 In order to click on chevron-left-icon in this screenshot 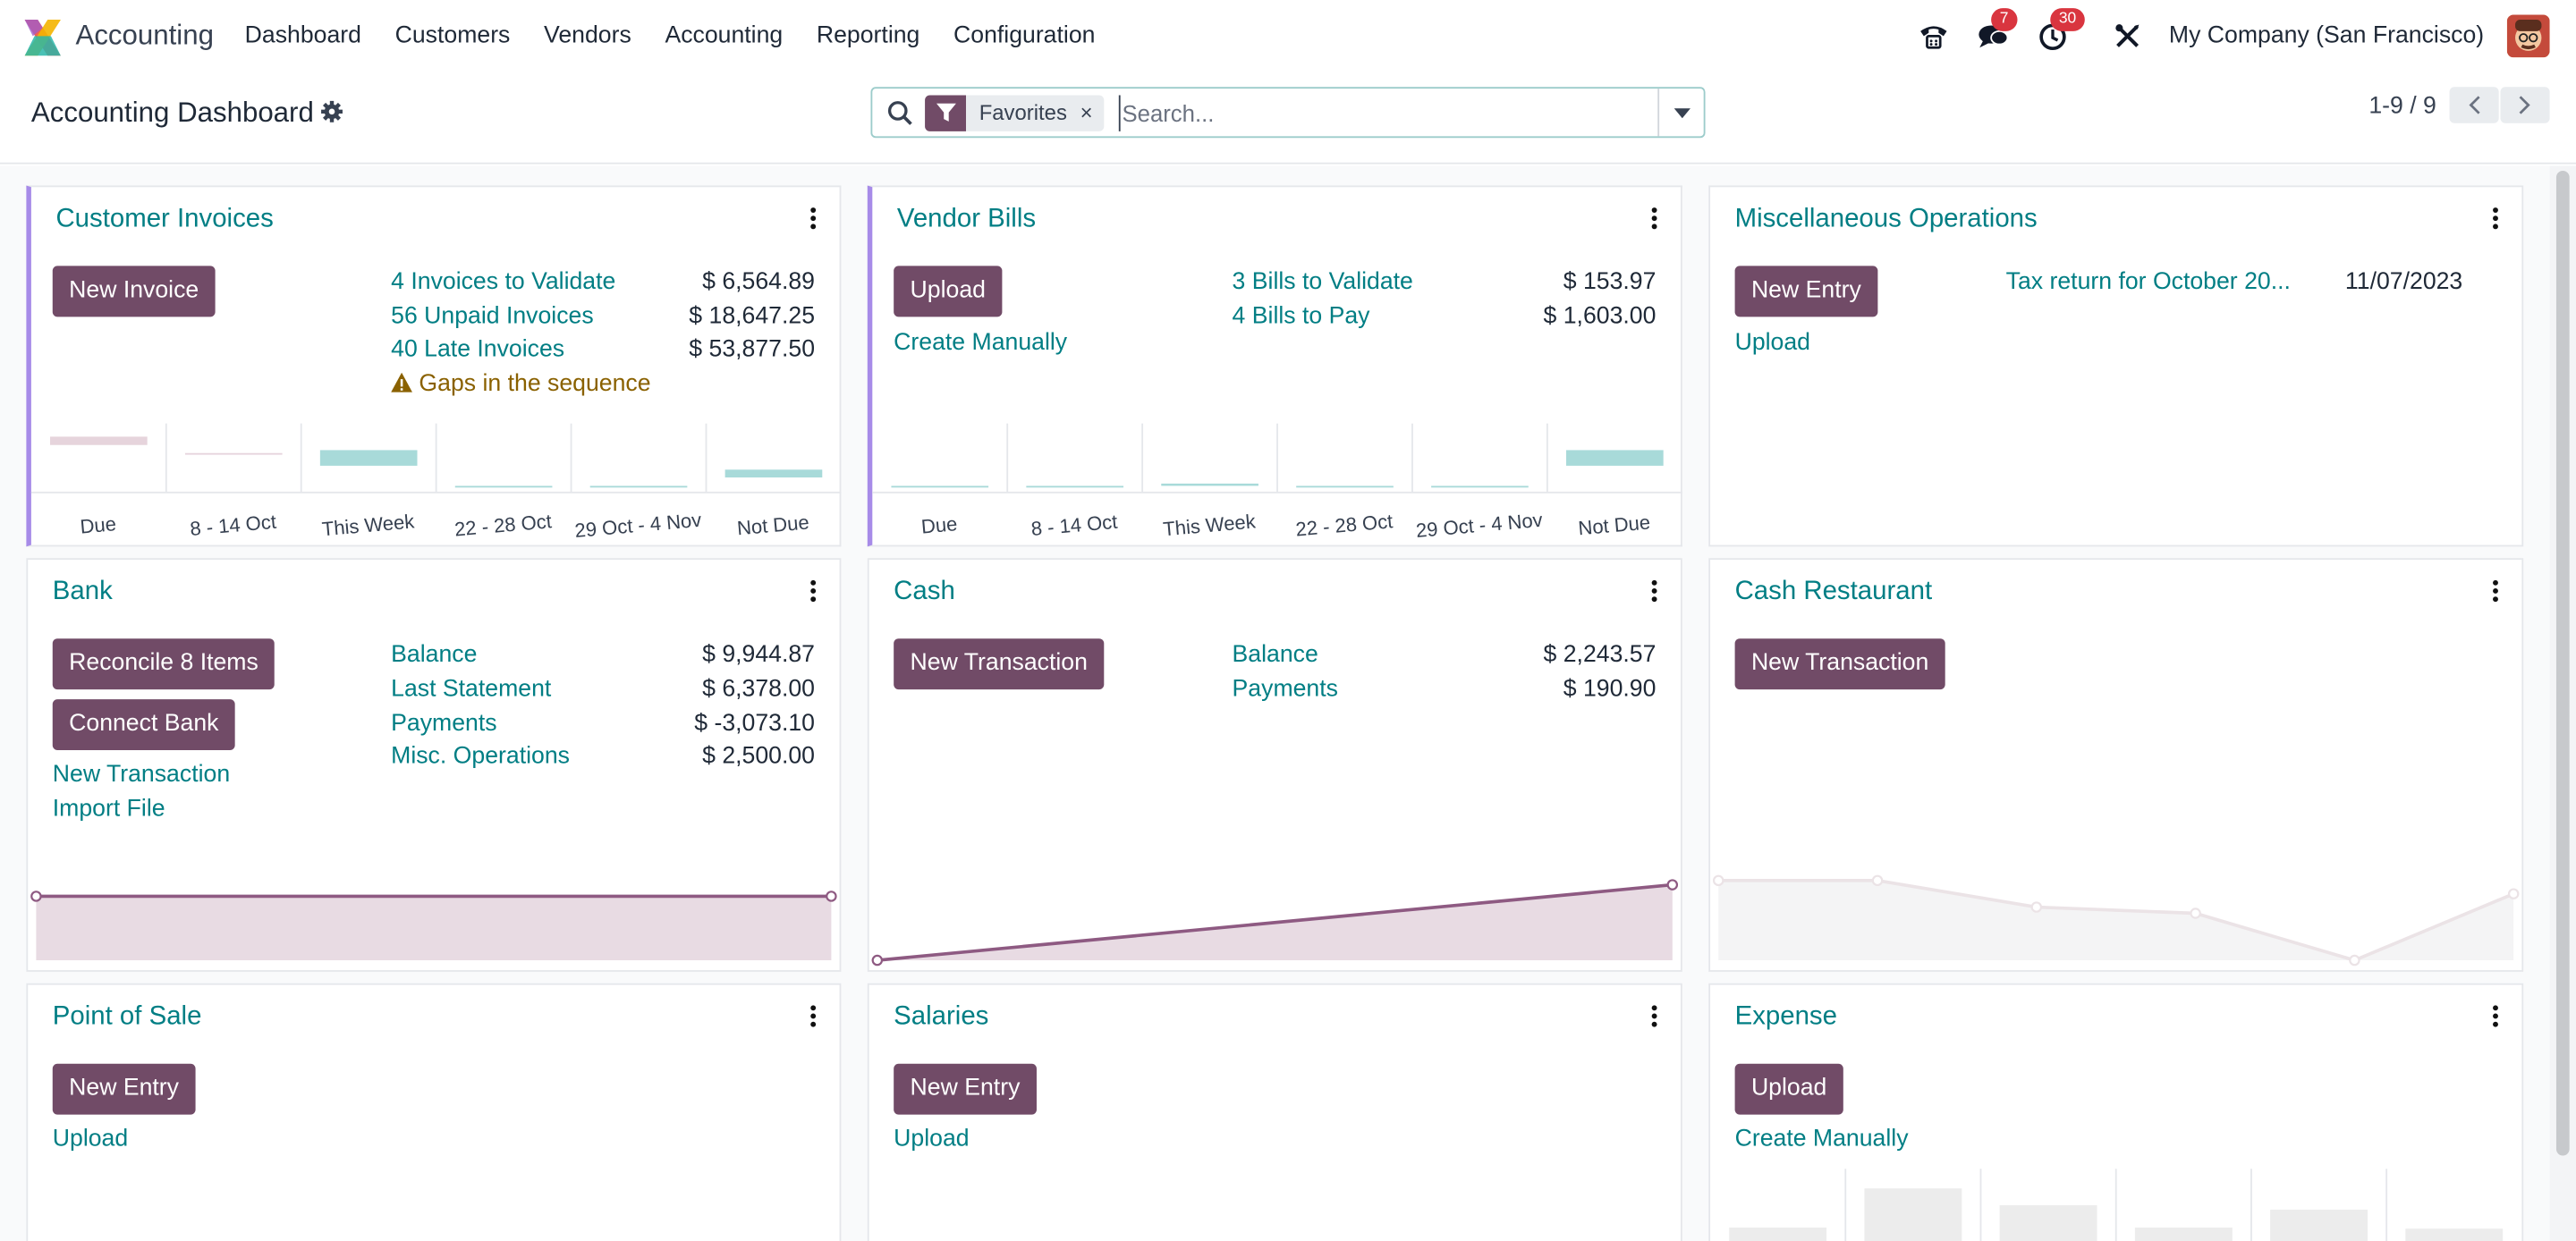, I will do `click(2474, 105)`.